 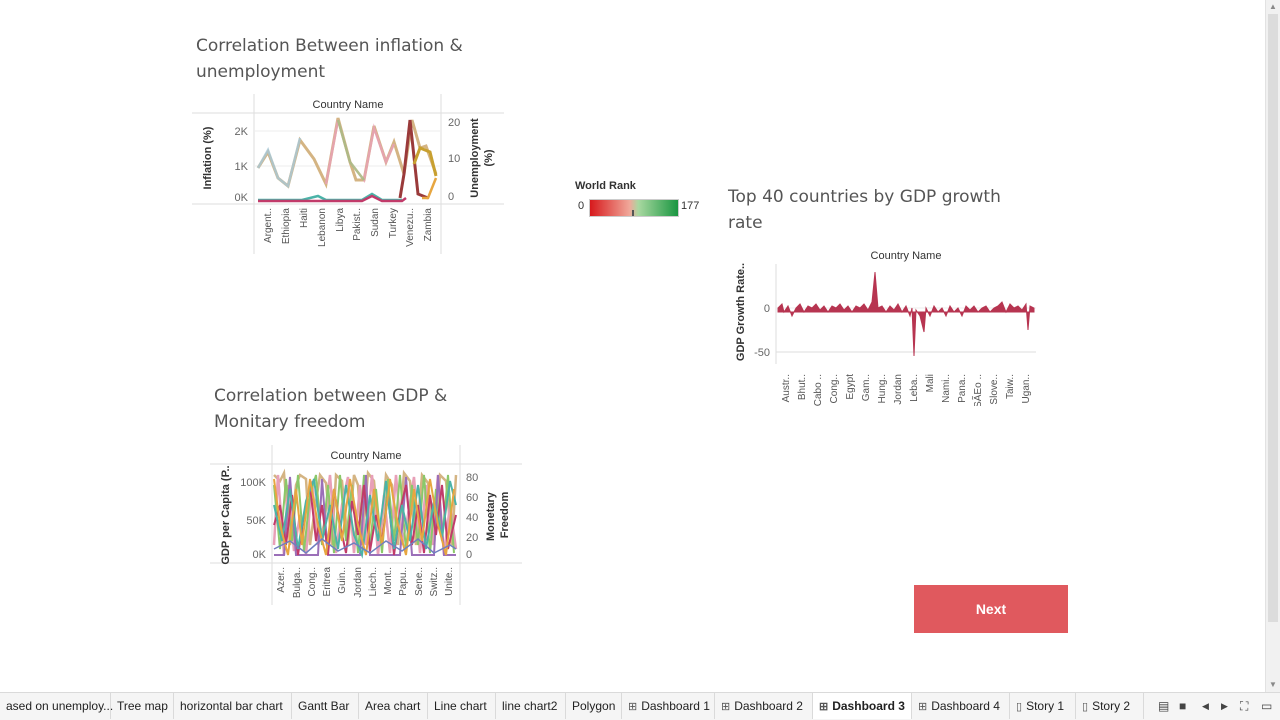 What do you see at coordinates (531, 706) in the screenshot?
I see `tab-line-chart2: line chart2` at bounding box center [531, 706].